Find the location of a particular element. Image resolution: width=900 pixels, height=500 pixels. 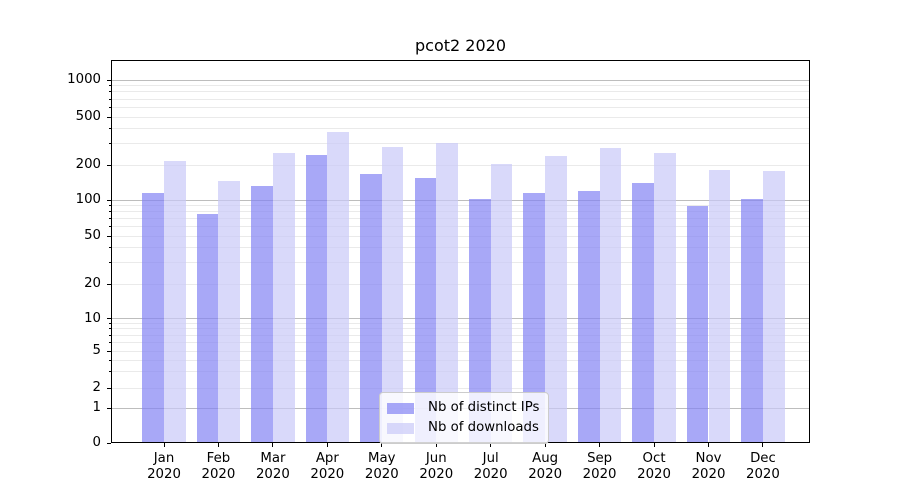

bar-distinct-ips-aug is located at coordinates (534, 317).